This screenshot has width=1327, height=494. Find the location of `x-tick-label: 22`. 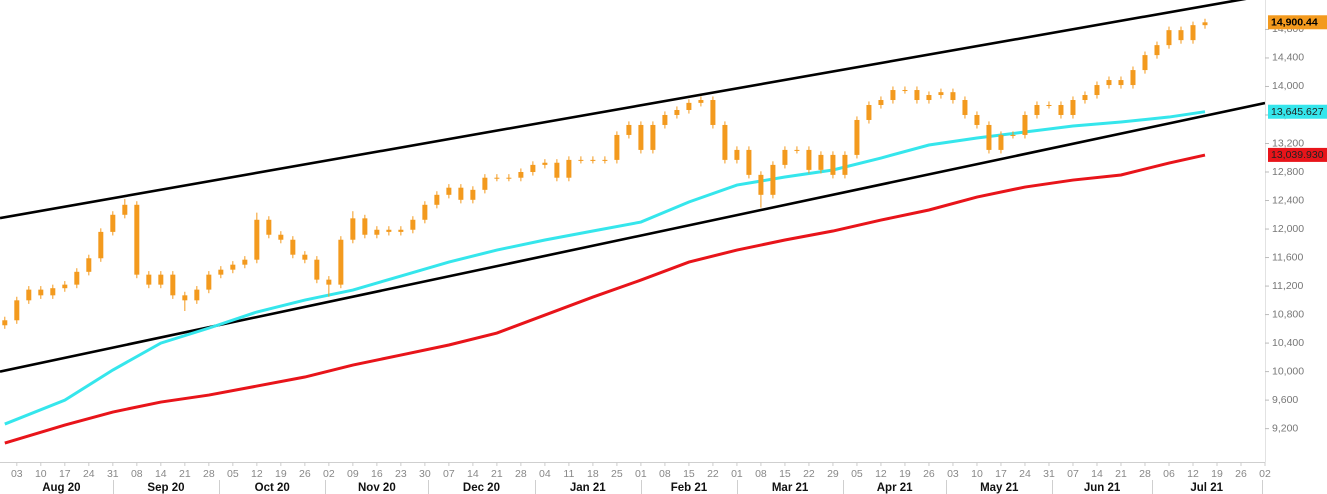

x-tick-label: 22 is located at coordinates (713, 474).